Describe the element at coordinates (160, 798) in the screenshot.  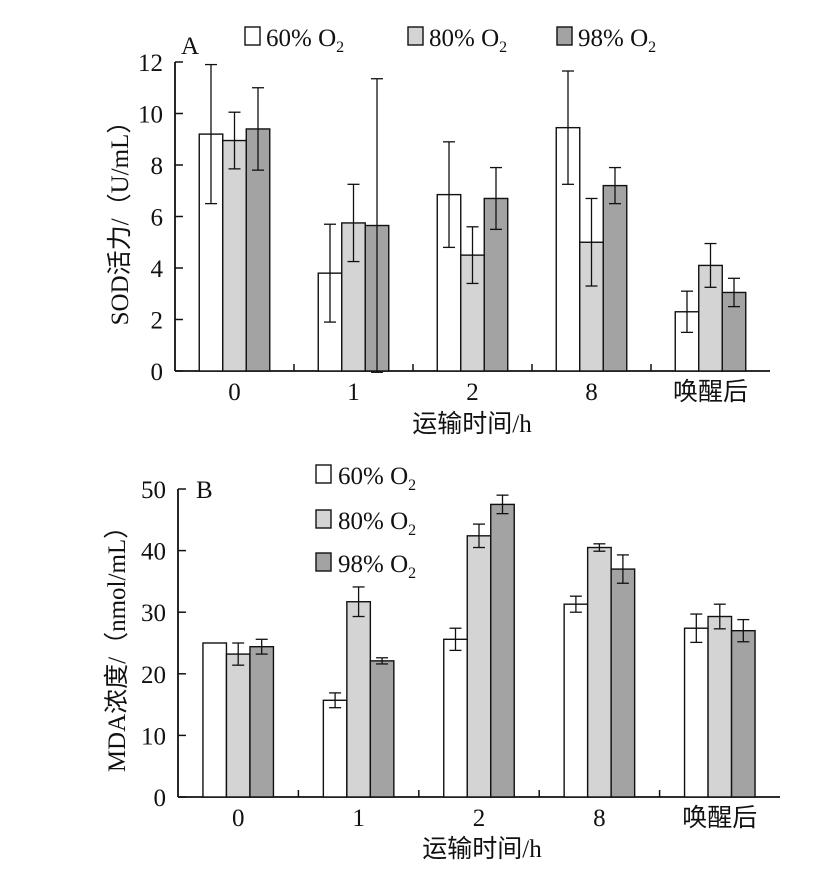
I see `c1-y-tick-label: 0` at that location.